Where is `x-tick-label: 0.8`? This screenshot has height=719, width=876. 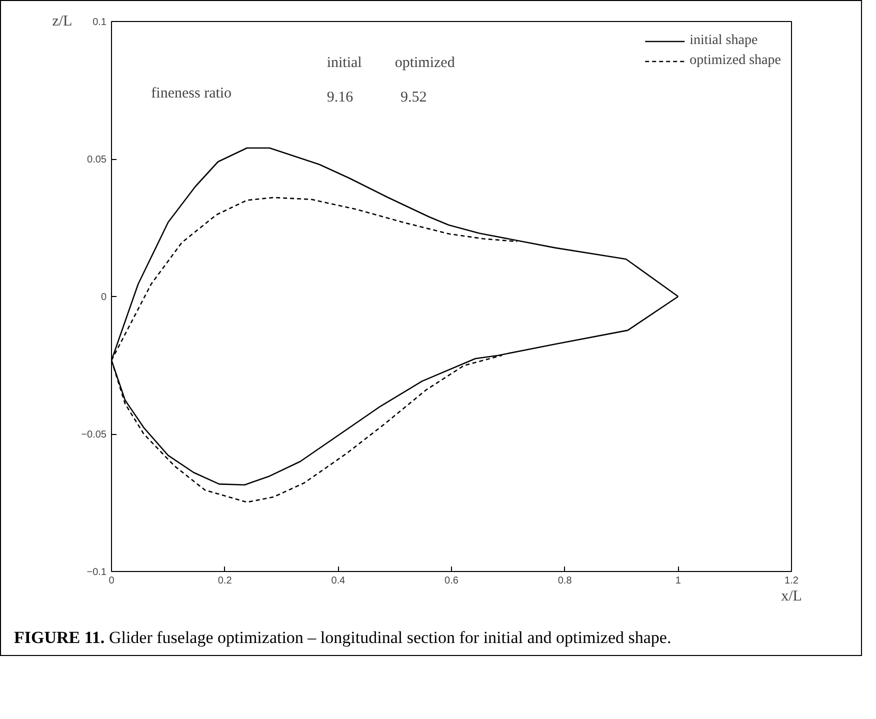 x-tick-label: 0.8 is located at coordinates (565, 581).